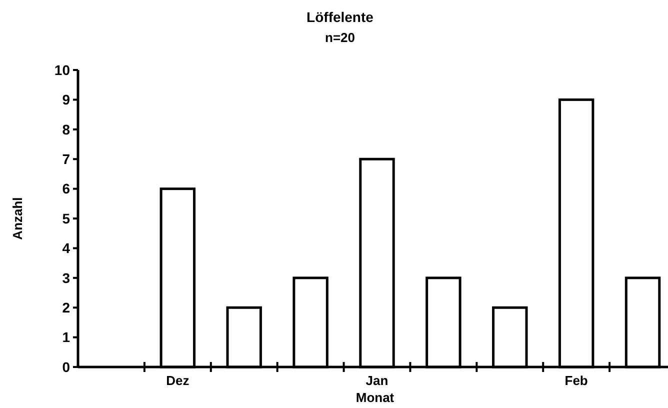 The height and width of the screenshot is (408, 668). What do you see at coordinates (377, 380) in the screenshot?
I see `x-tick-label: Jan` at bounding box center [377, 380].